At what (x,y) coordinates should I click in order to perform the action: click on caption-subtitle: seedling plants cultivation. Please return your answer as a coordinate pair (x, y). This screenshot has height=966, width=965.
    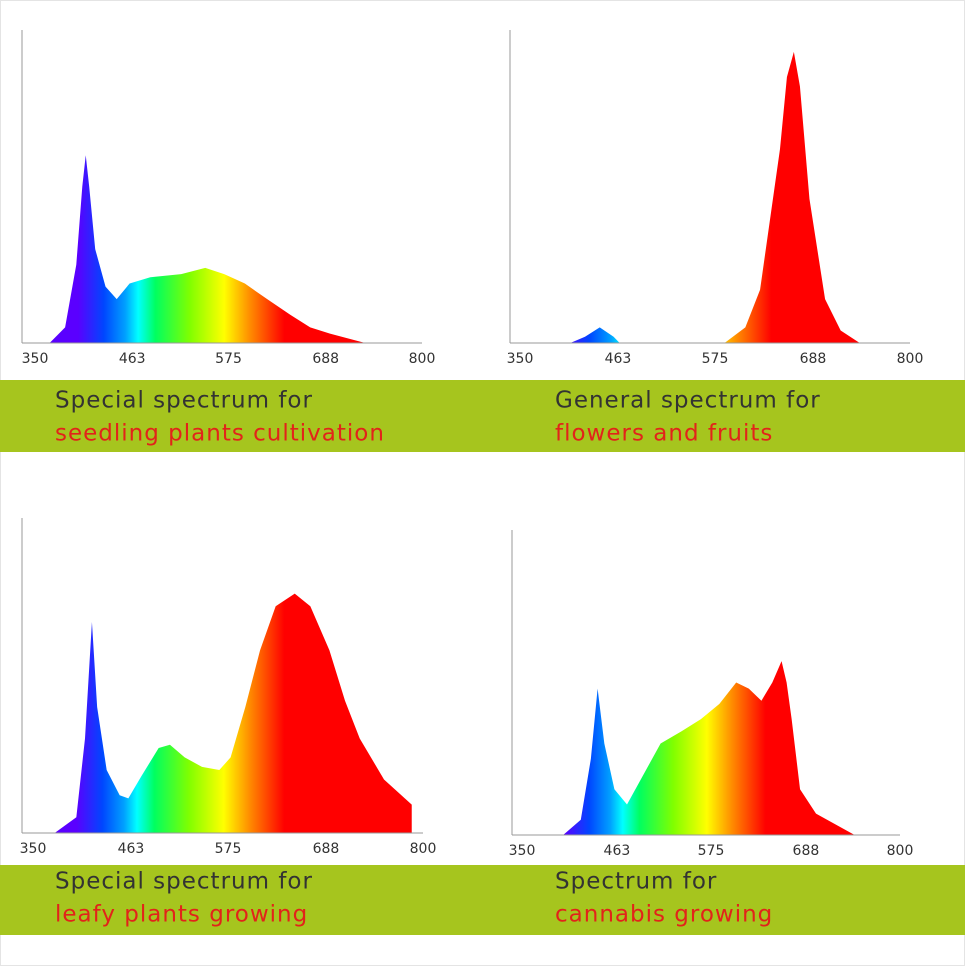
    Looking at the image, I should click on (220, 434).